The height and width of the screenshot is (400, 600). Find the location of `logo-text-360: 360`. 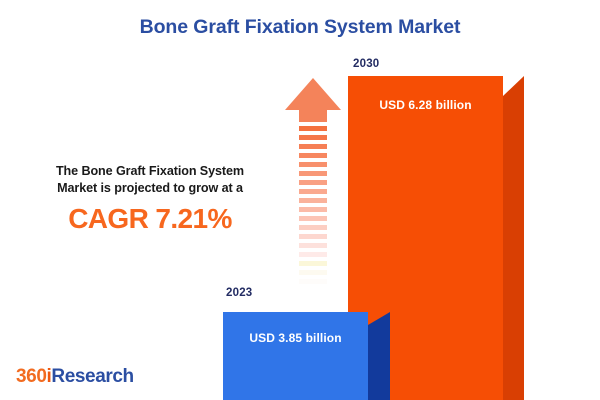

logo-text-360: 360 is located at coordinates (31, 376).